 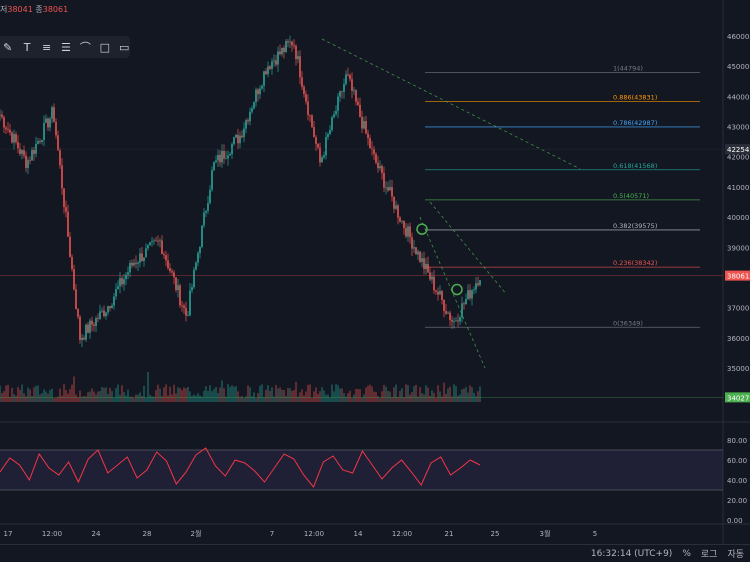 I want to click on trendline, so click(x=451, y=104).